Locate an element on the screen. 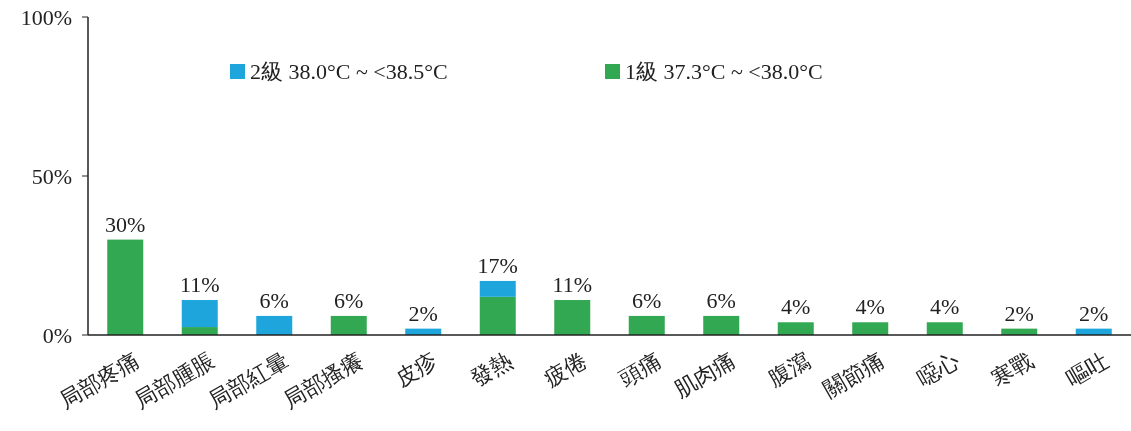 The height and width of the screenshot is (431, 1131). x-tick-label: 皮疹 is located at coordinates (416, 369).